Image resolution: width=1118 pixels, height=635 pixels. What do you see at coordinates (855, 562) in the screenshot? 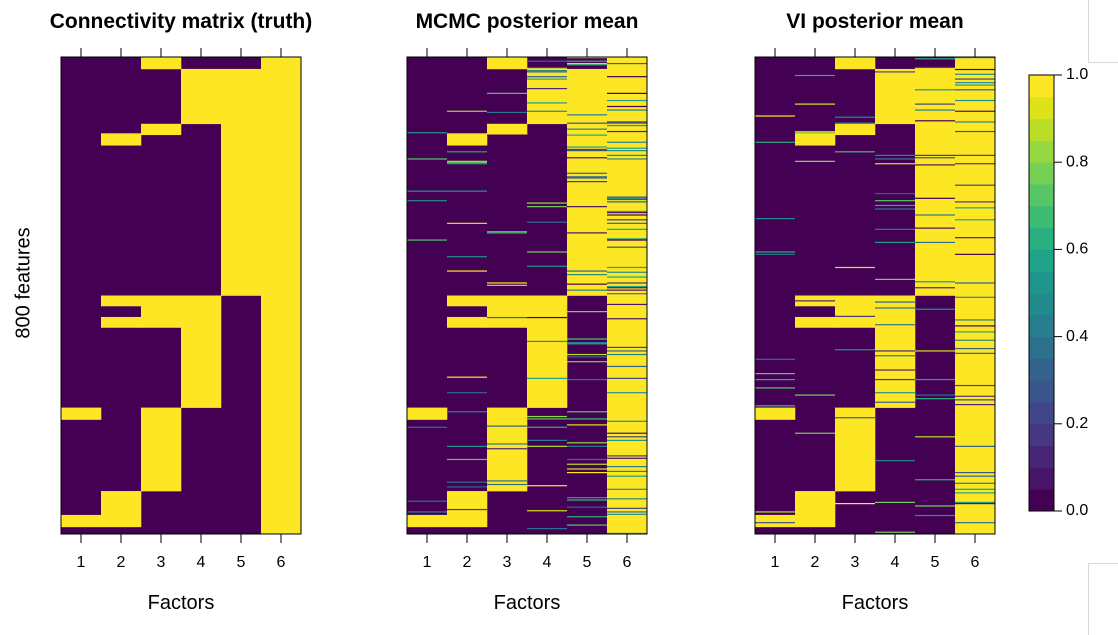
I see `x-tick-label: 3` at bounding box center [855, 562].